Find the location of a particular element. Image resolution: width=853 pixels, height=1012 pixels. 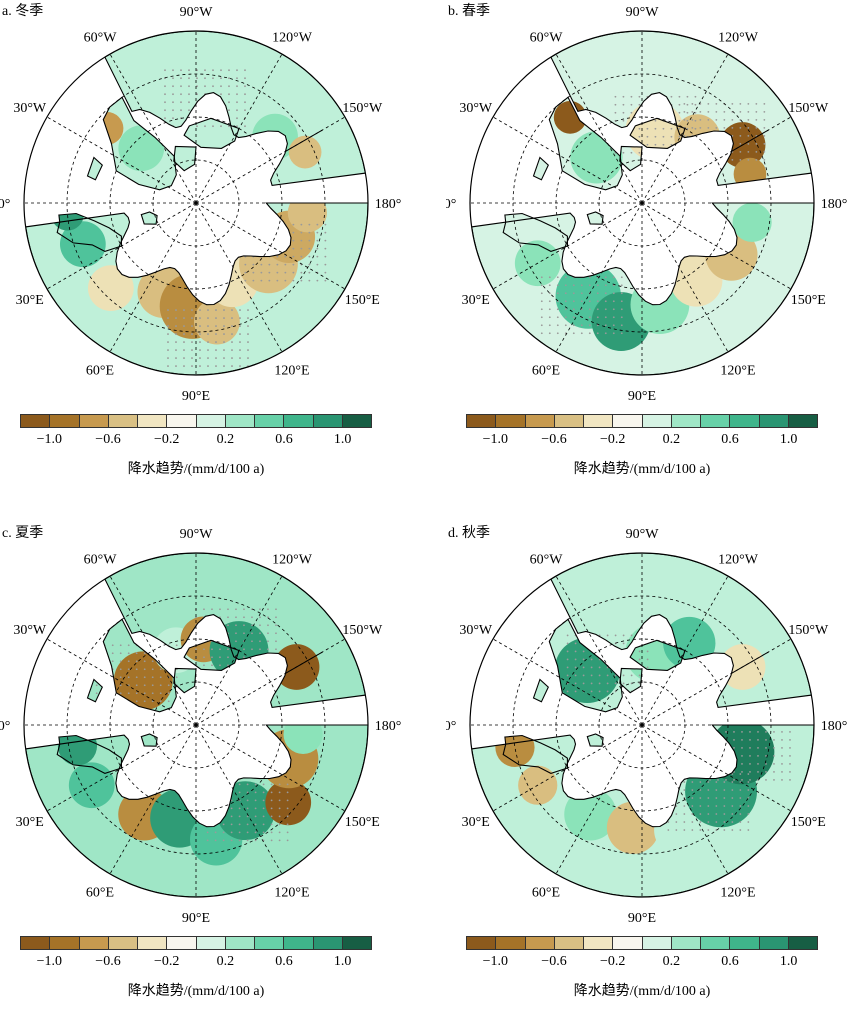

colorbar-ticks: −1.0 −0.6 −0.2 0.2 0.6 1.0 is located at coordinates (196, 441).